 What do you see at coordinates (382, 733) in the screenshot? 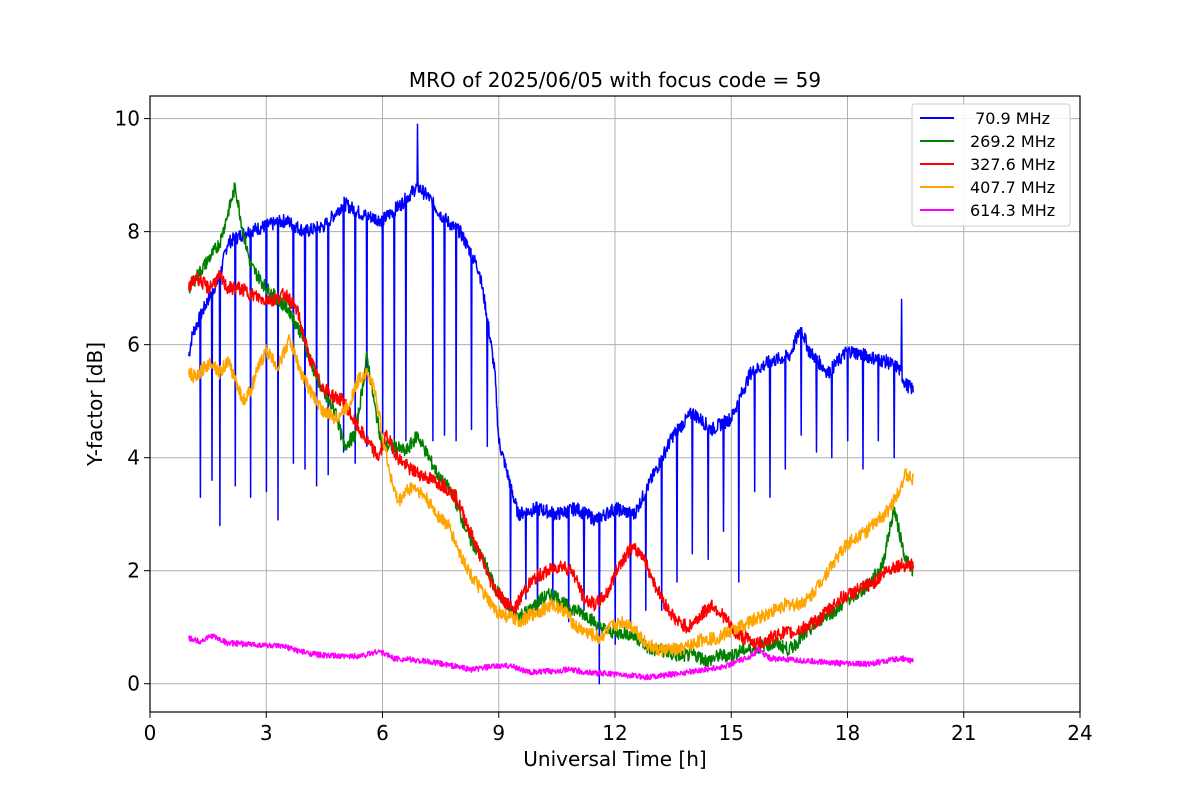
I see `x-tick-label: 6` at bounding box center [382, 733].